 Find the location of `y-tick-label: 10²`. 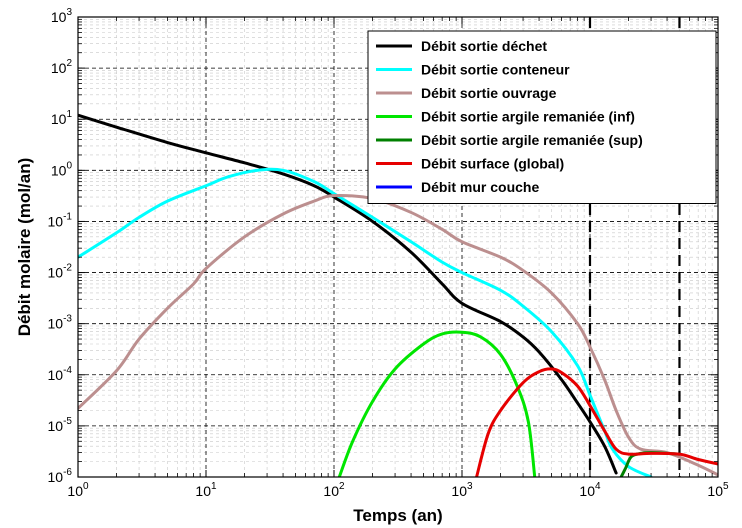

y-tick-label: 10² is located at coordinates (62, 67).